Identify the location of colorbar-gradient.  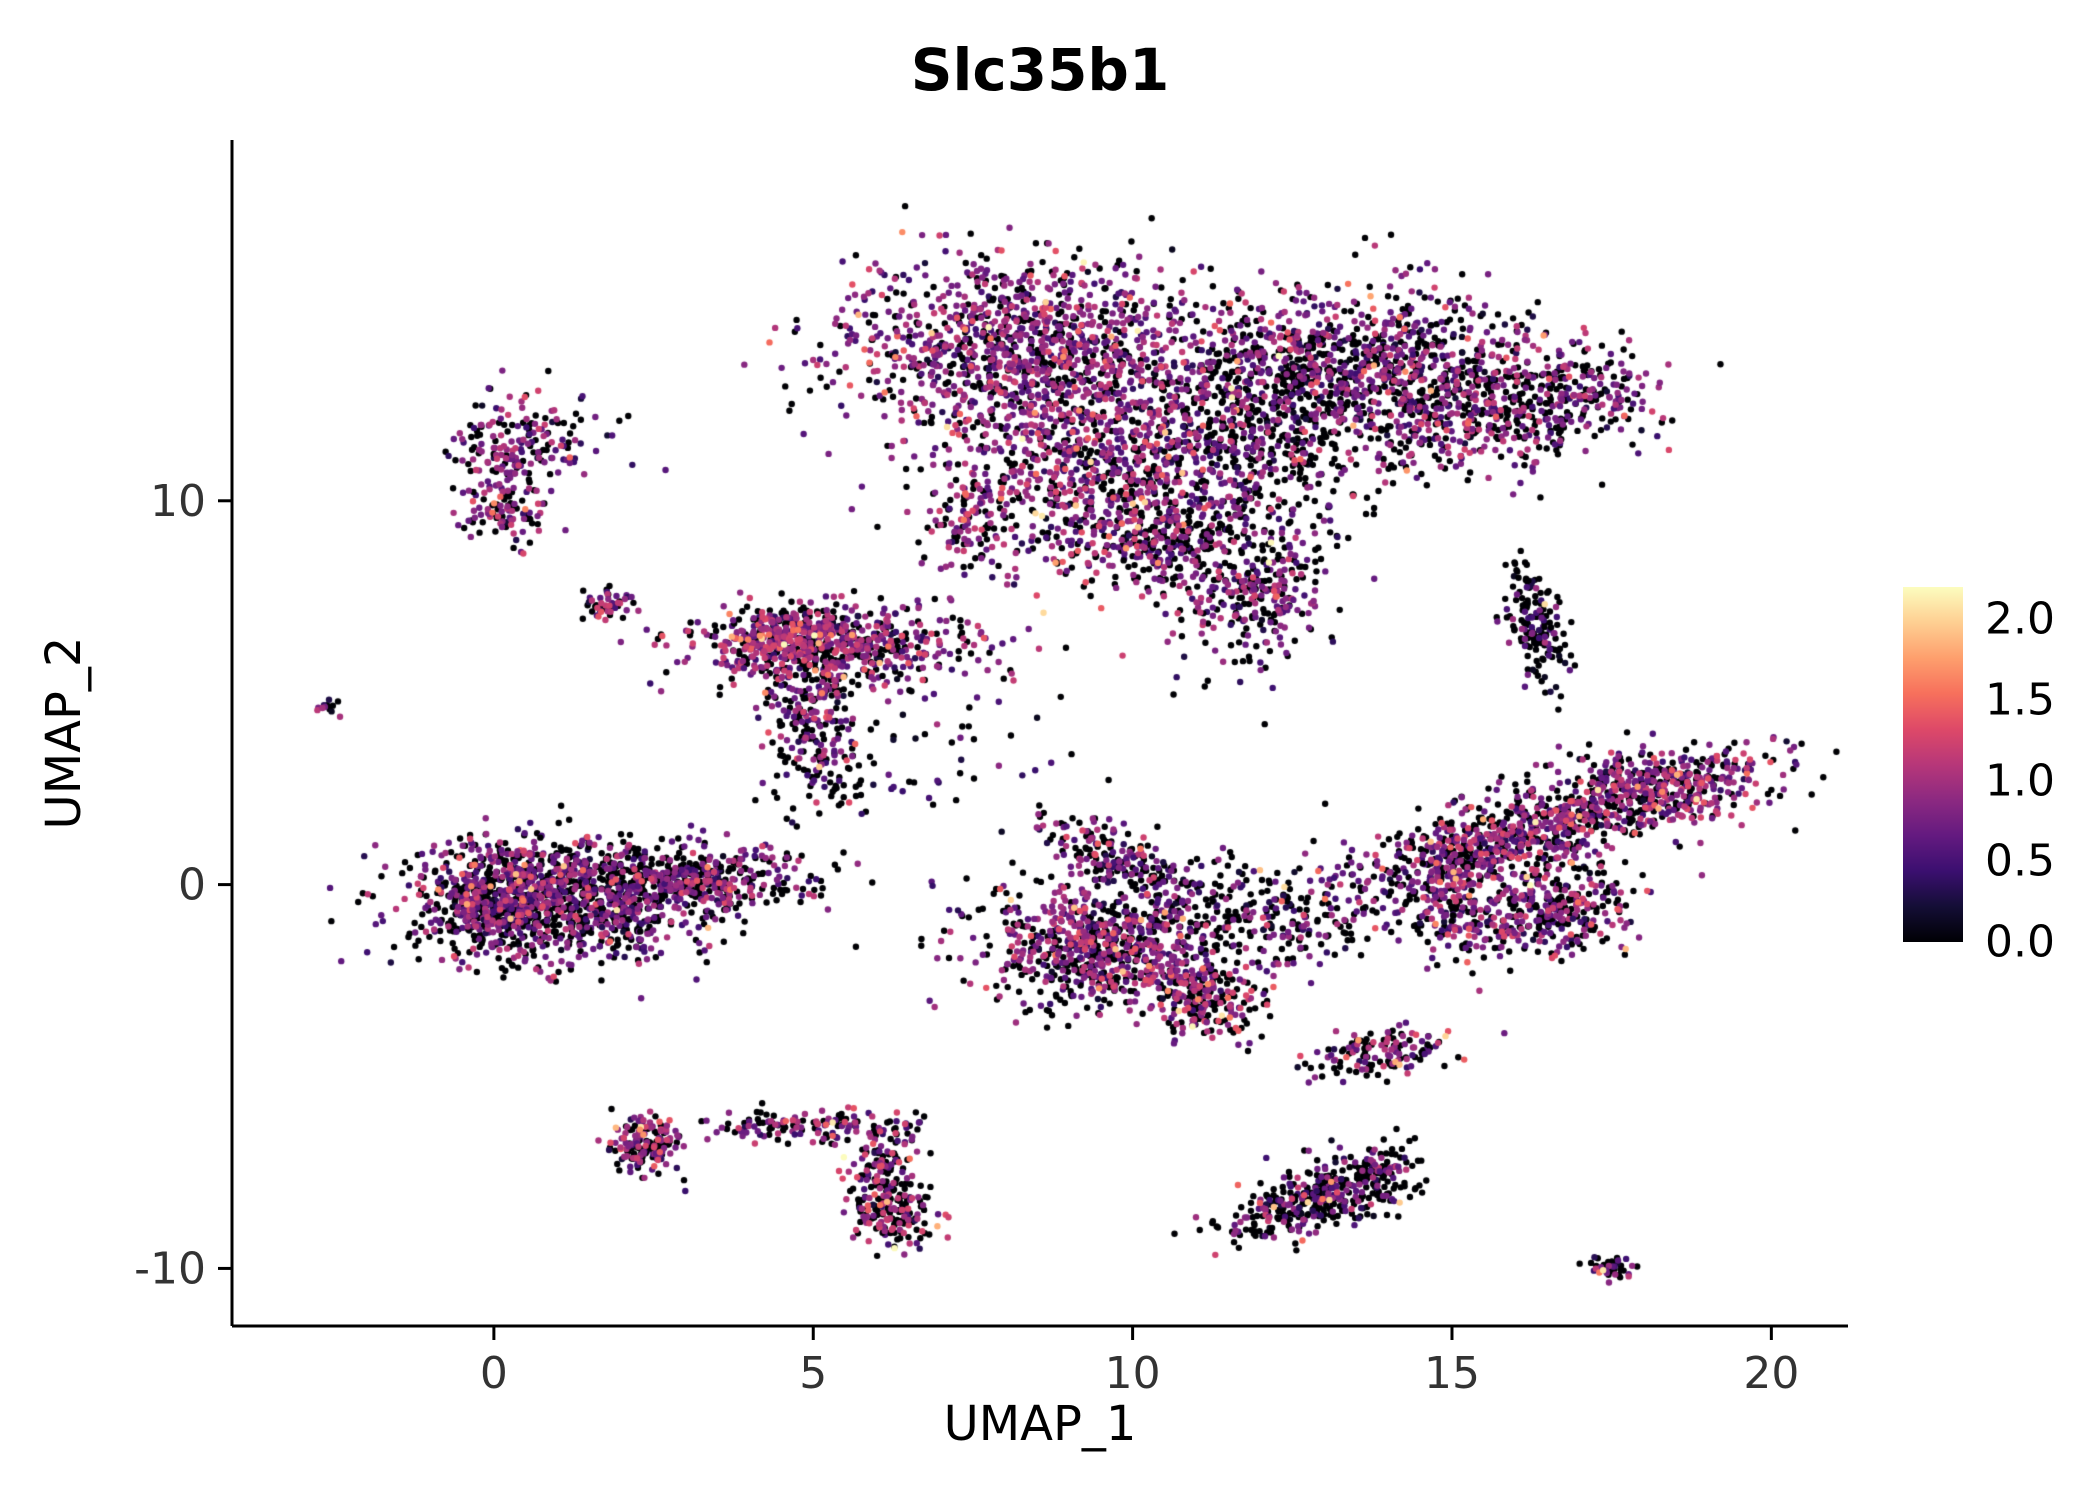
(1933, 764).